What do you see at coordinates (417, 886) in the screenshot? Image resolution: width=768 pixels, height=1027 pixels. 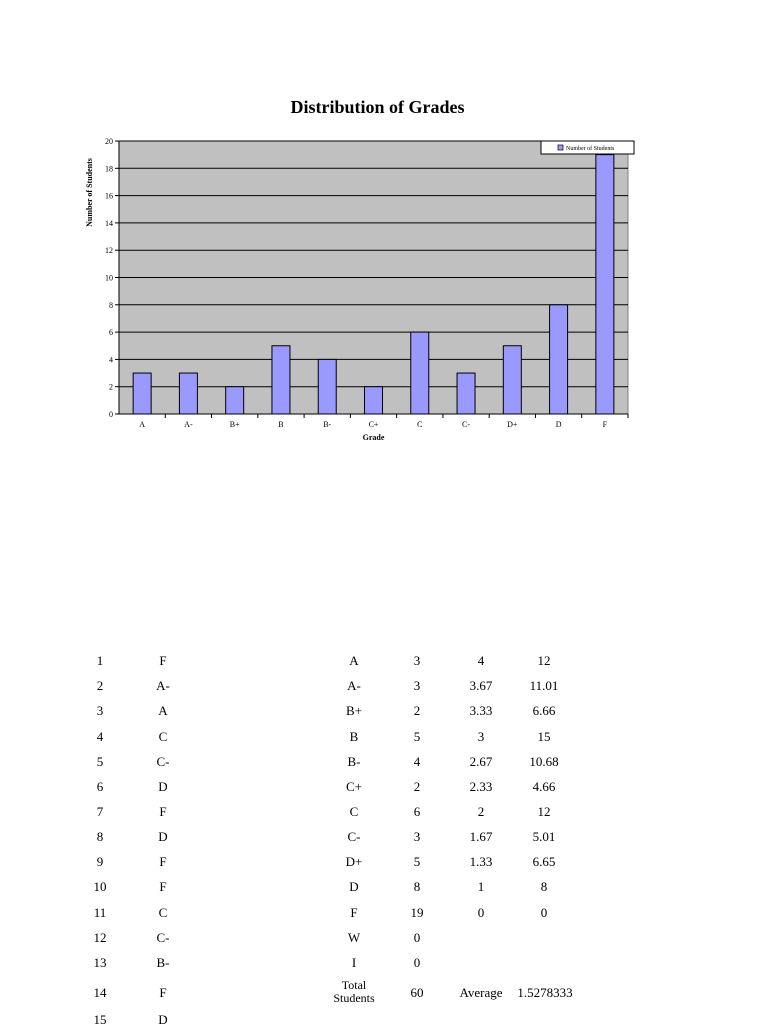 I see `summary-count: 8` at bounding box center [417, 886].